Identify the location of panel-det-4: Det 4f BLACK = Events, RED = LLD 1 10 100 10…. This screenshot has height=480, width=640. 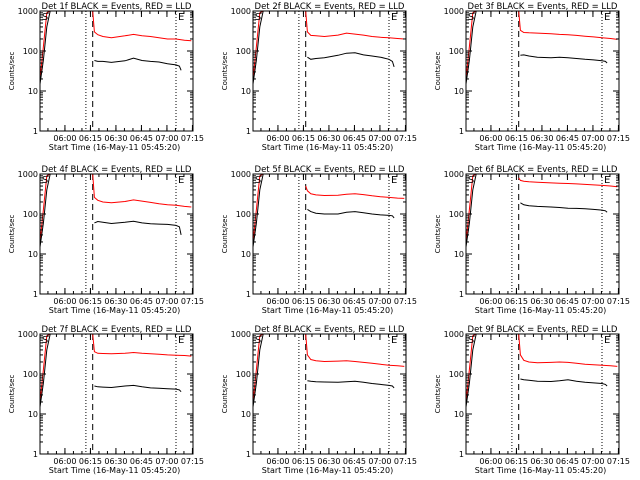
(106, 240).